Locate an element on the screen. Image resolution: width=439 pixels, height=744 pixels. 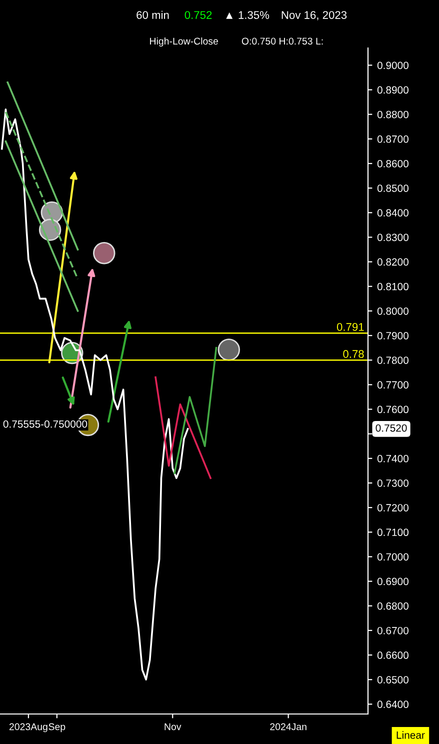
y-tick-label: 0.8900 is located at coordinates (392, 90).